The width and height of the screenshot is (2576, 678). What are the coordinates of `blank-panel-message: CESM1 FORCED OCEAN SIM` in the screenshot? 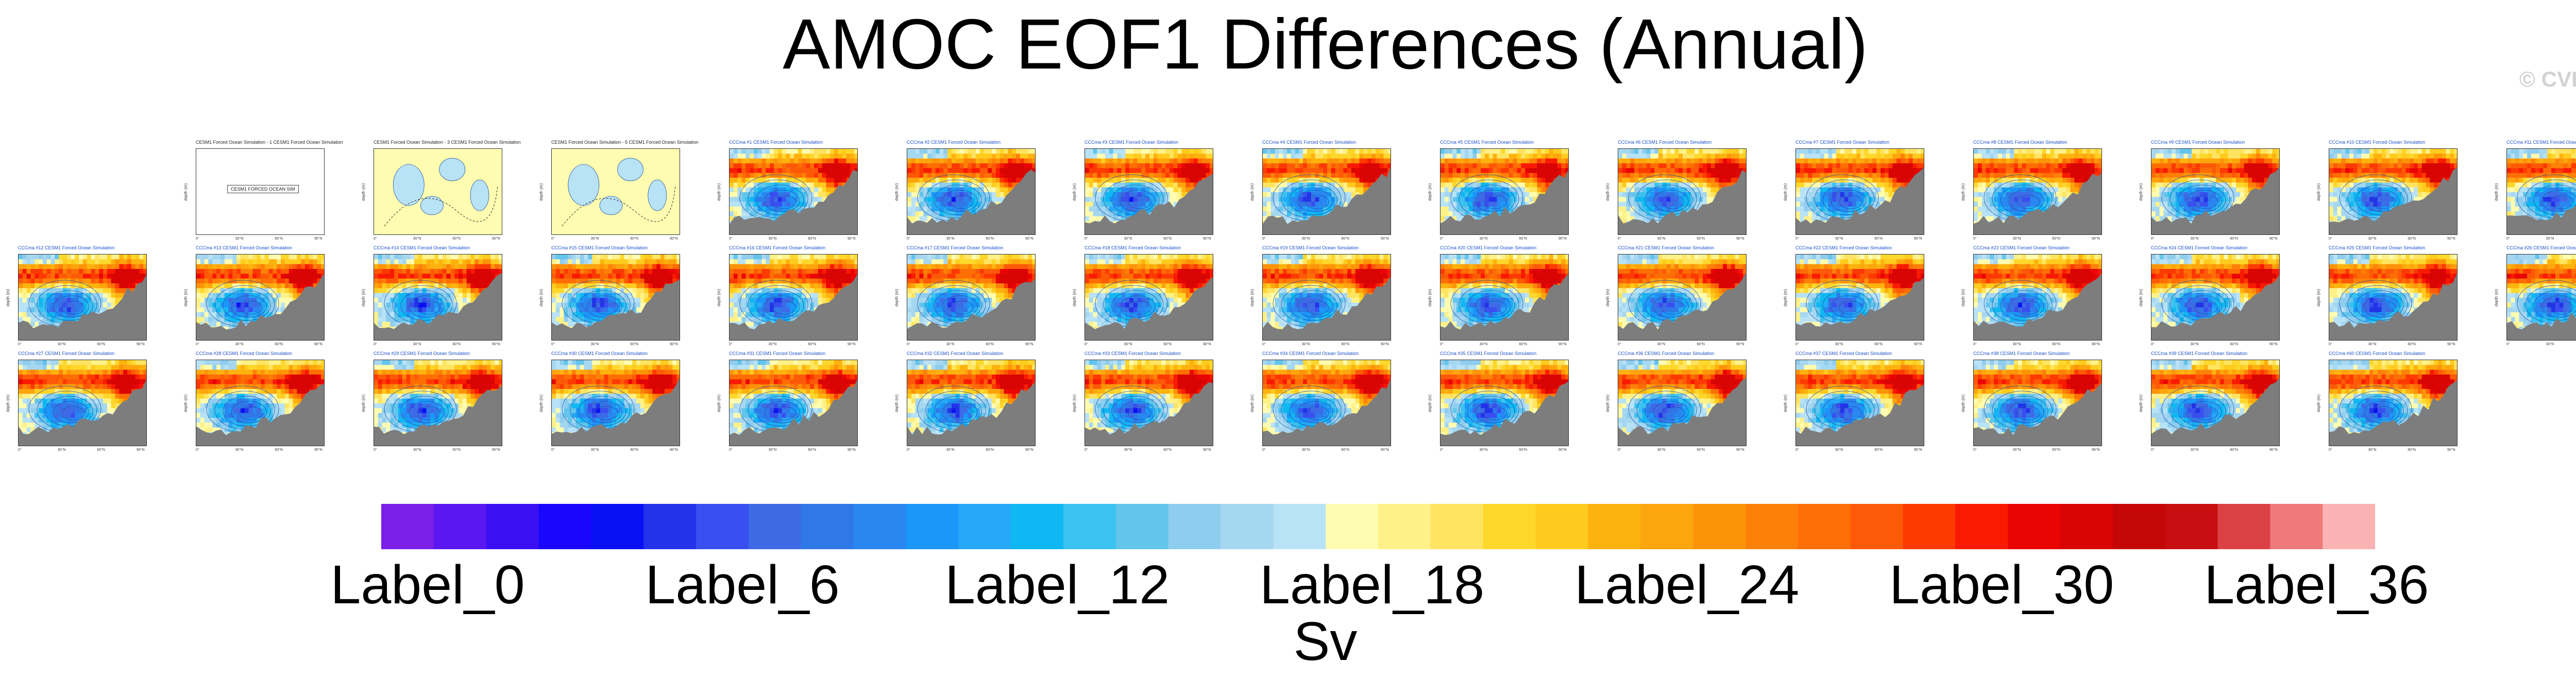 It's located at (263, 189).